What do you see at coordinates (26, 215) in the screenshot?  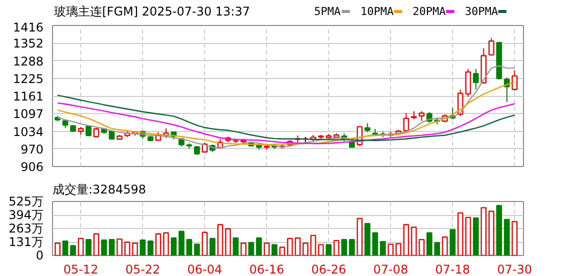 I see `y-tick-label: 394万` at bounding box center [26, 215].